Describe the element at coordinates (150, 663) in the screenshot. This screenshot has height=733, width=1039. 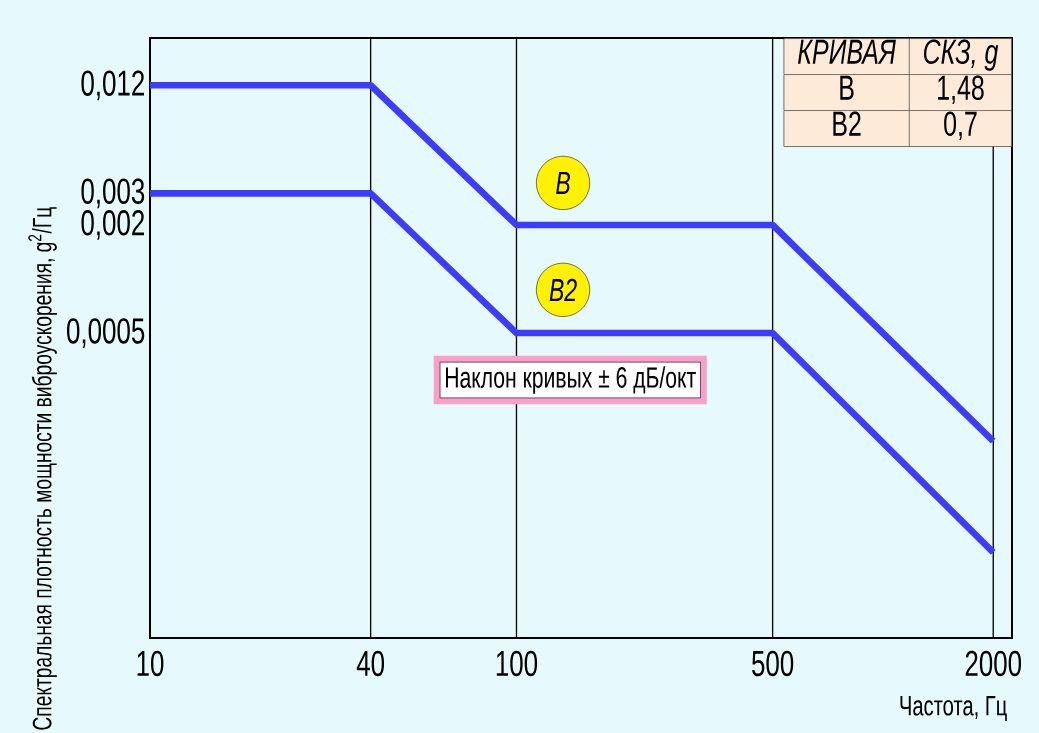
I see `x-tick-label: 10` at that location.